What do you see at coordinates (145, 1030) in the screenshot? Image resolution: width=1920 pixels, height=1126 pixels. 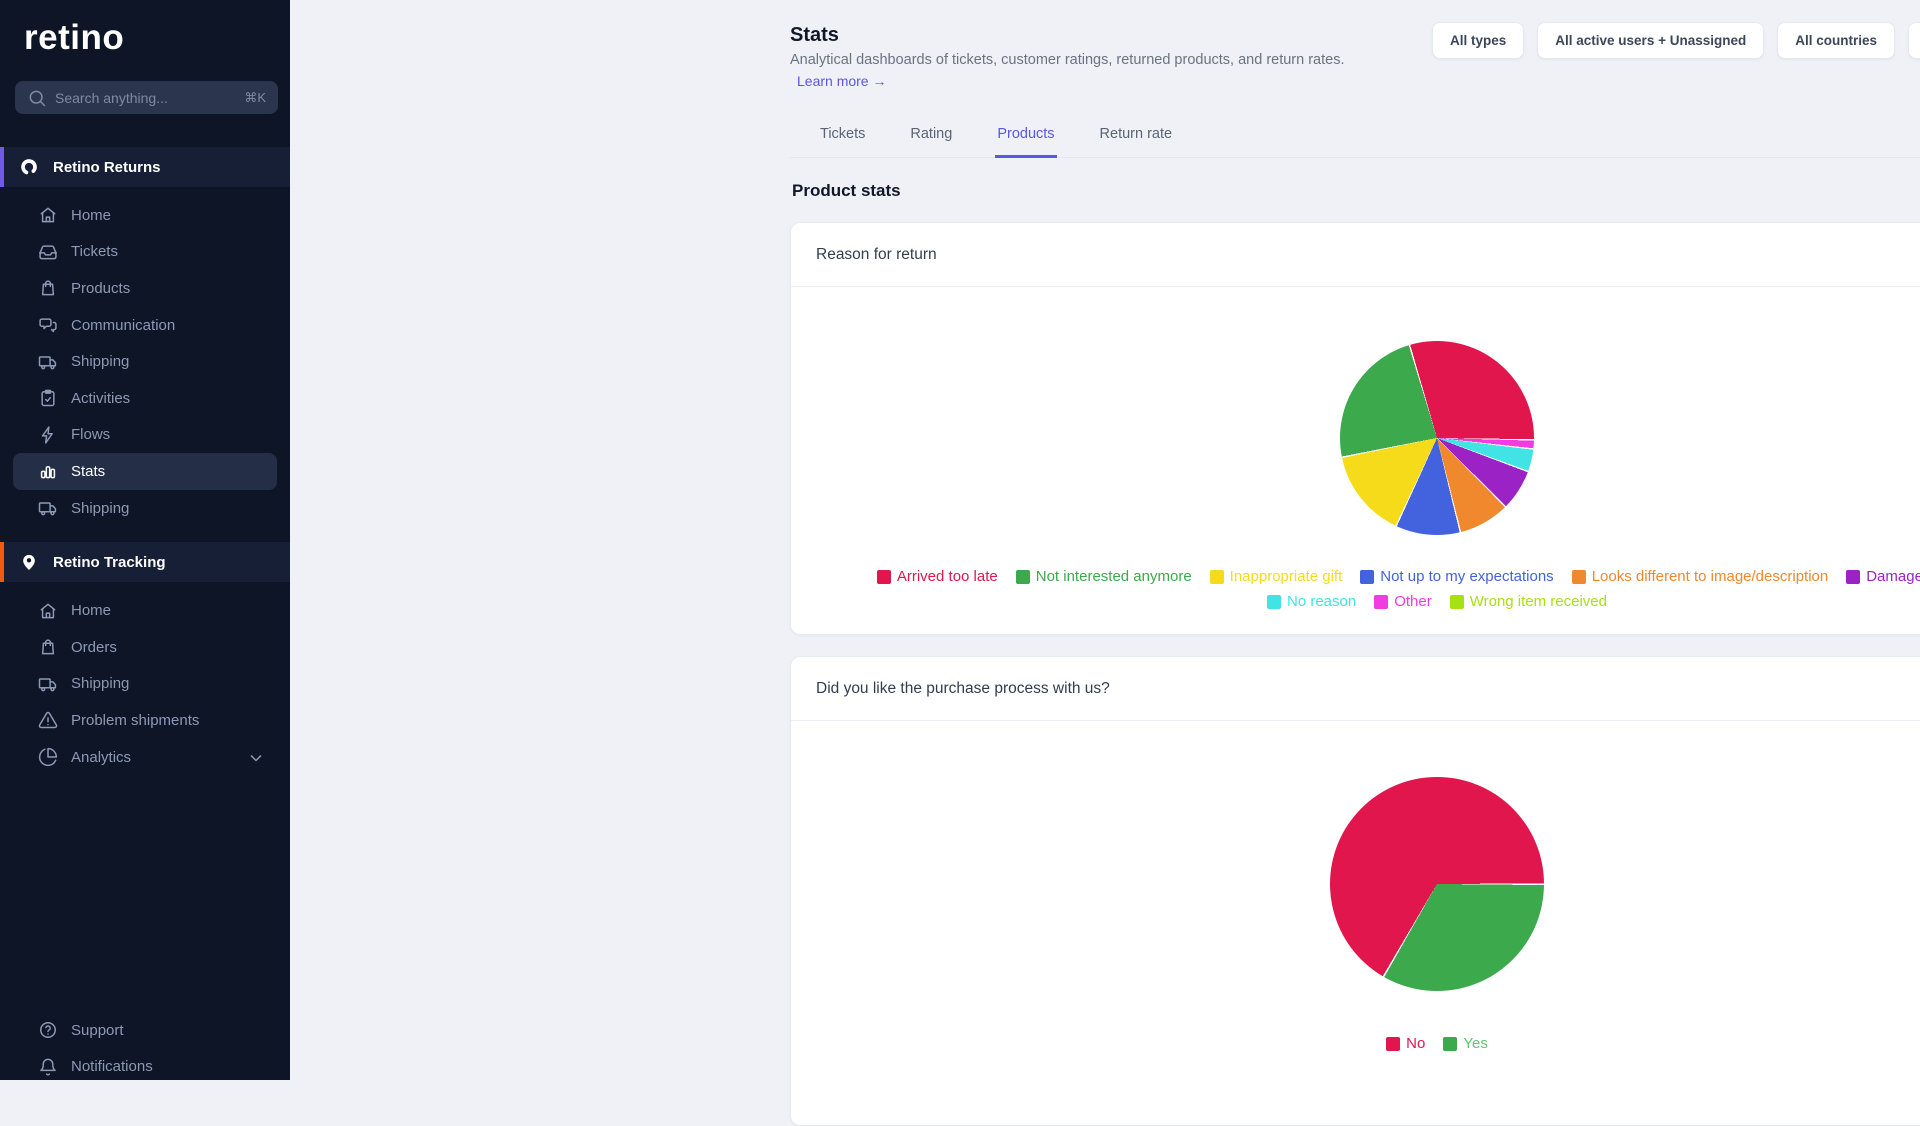 I see `sidebar-item-support: Support` at bounding box center [145, 1030].